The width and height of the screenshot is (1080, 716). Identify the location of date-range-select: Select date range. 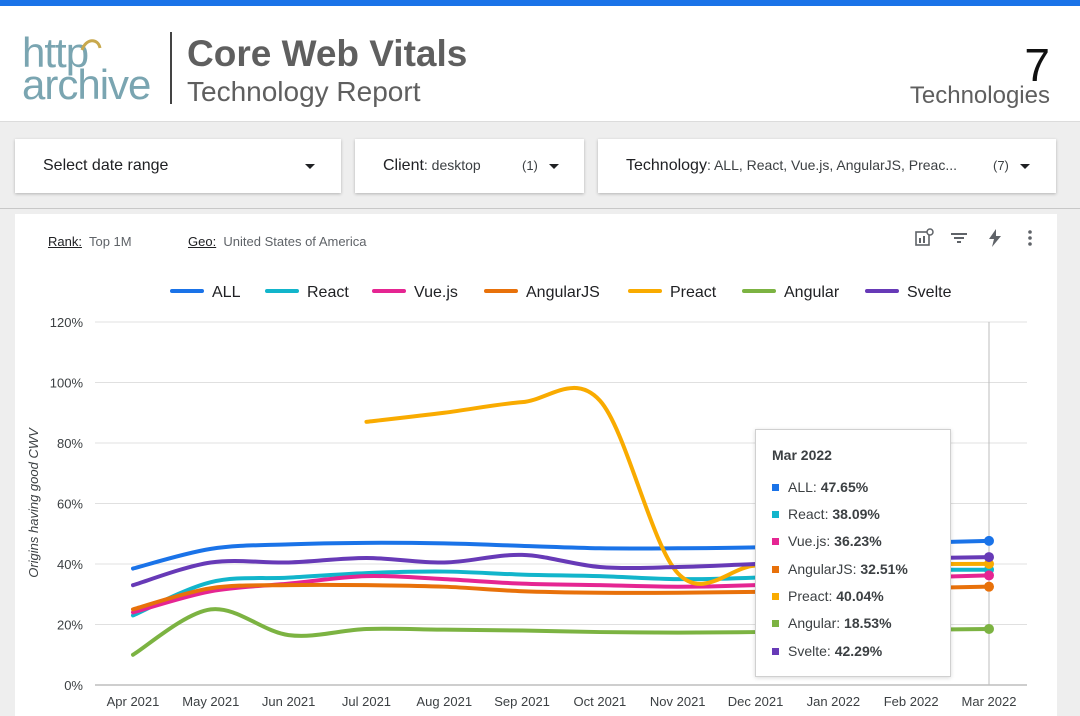
(178, 166).